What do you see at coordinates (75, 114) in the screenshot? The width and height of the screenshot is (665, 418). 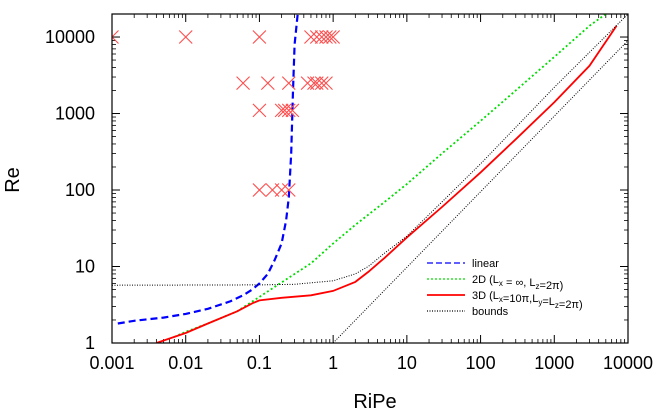 I see `y-tick-label: 1000` at bounding box center [75, 114].